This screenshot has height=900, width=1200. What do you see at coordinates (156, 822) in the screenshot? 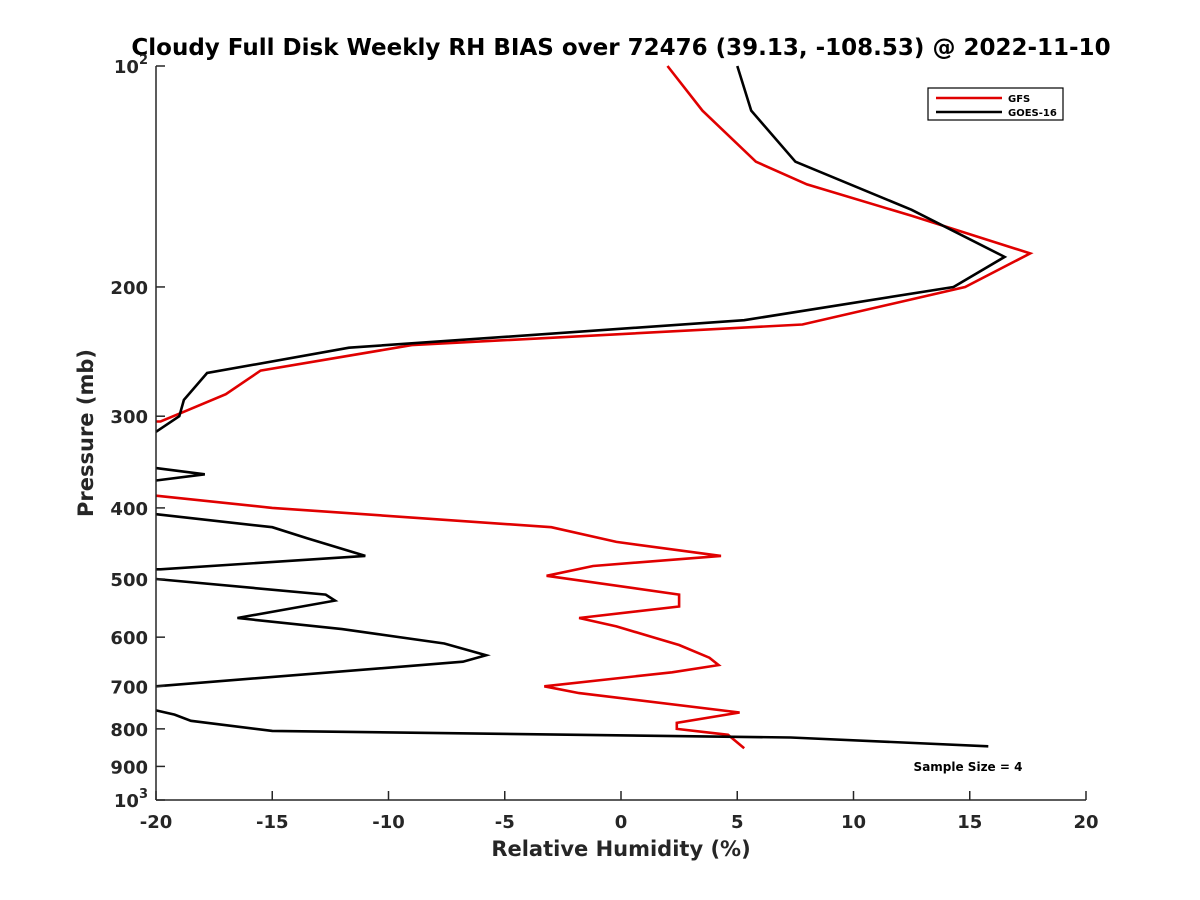
I see `x-tick-label: -20` at bounding box center [156, 822].